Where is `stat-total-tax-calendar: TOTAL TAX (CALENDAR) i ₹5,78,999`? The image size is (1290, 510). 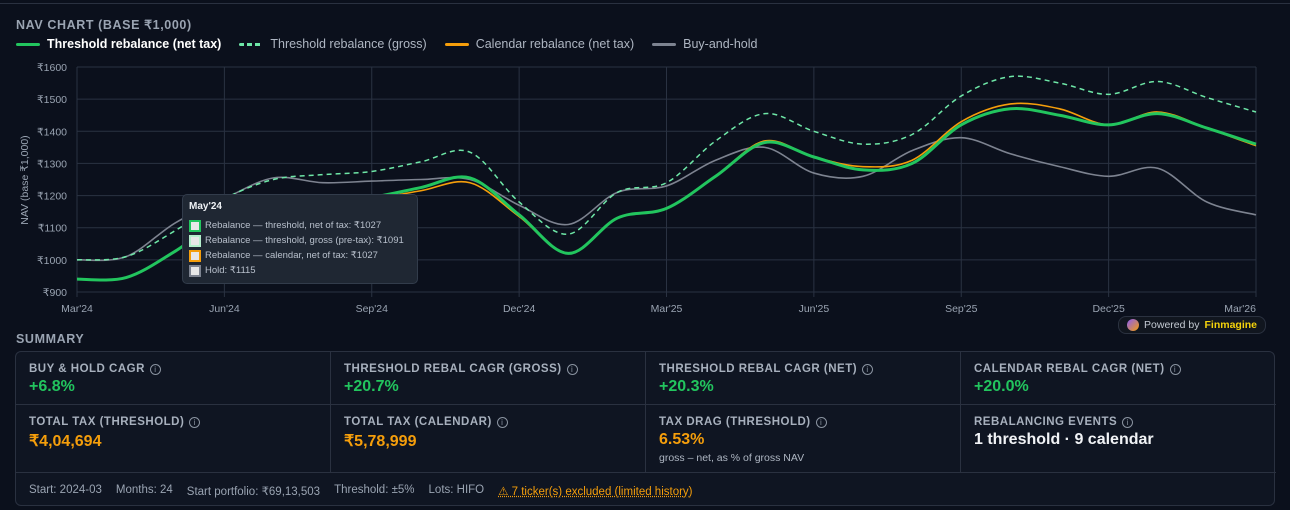 stat-total-tax-calendar: TOTAL TAX (CALENDAR) i ₹5,78,999 is located at coordinates (488, 439).